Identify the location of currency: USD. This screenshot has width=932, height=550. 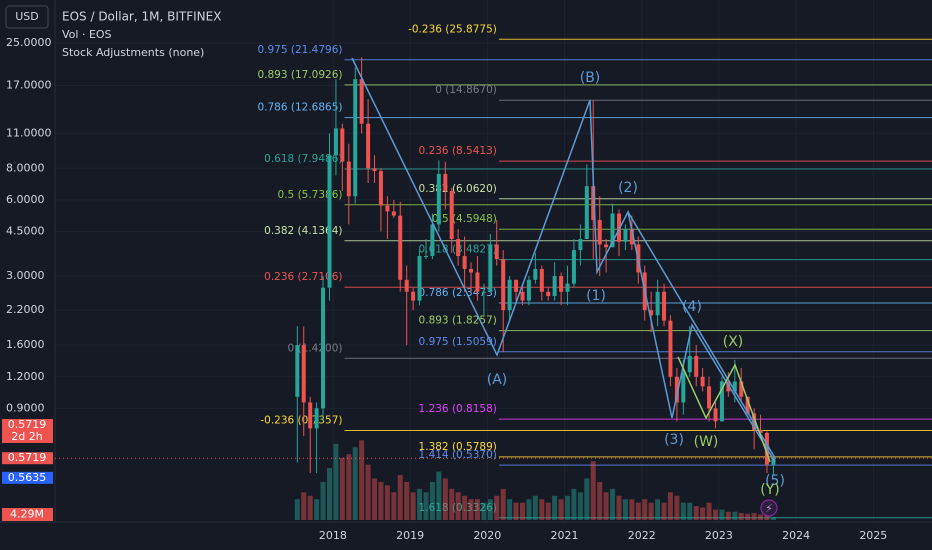
(27, 16).